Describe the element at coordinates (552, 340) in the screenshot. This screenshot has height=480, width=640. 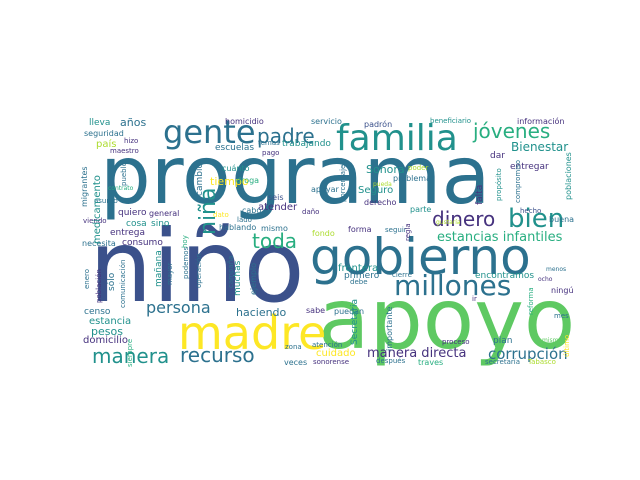
I see `word-misma: misma` at that location.